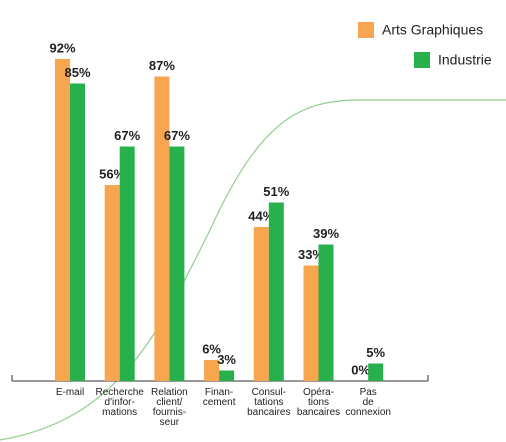 The width and height of the screenshot is (506, 442). Describe the element at coordinates (226, 359) in the screenshot. I see `value-label: 3%` at that location.